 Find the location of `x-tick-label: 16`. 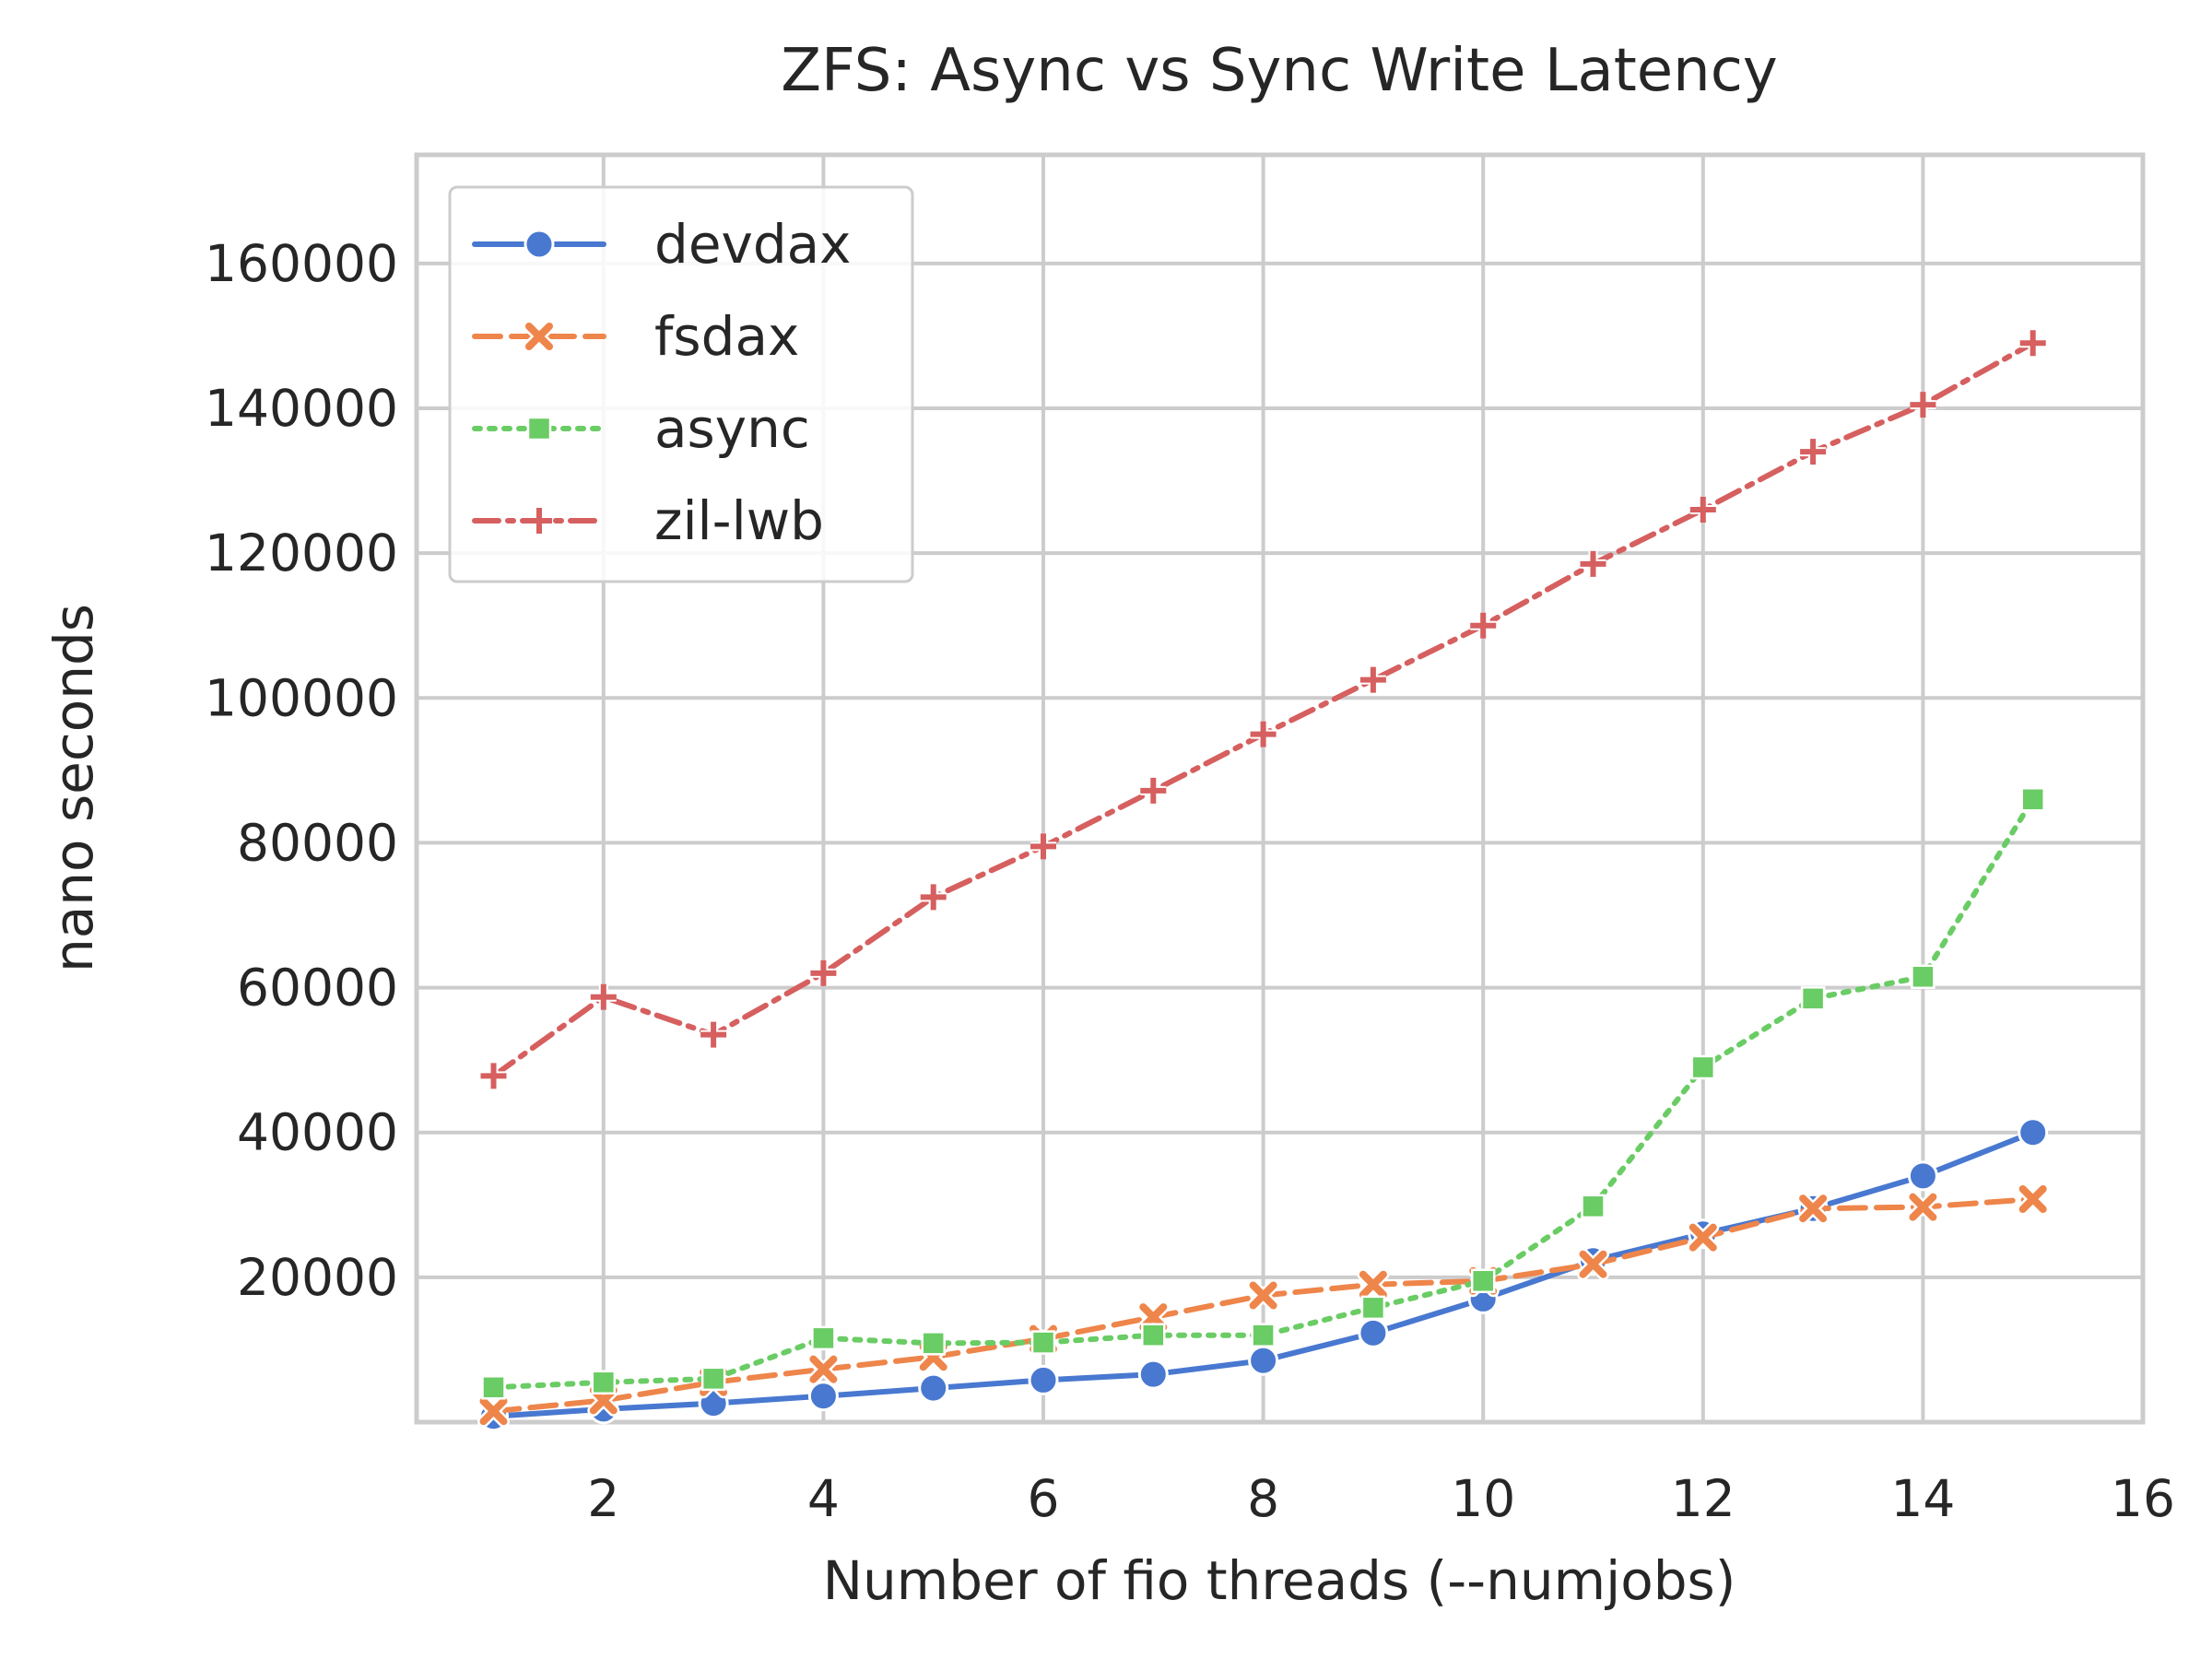

x-tick-label: 16 is located at coordinates (2143, 1498).